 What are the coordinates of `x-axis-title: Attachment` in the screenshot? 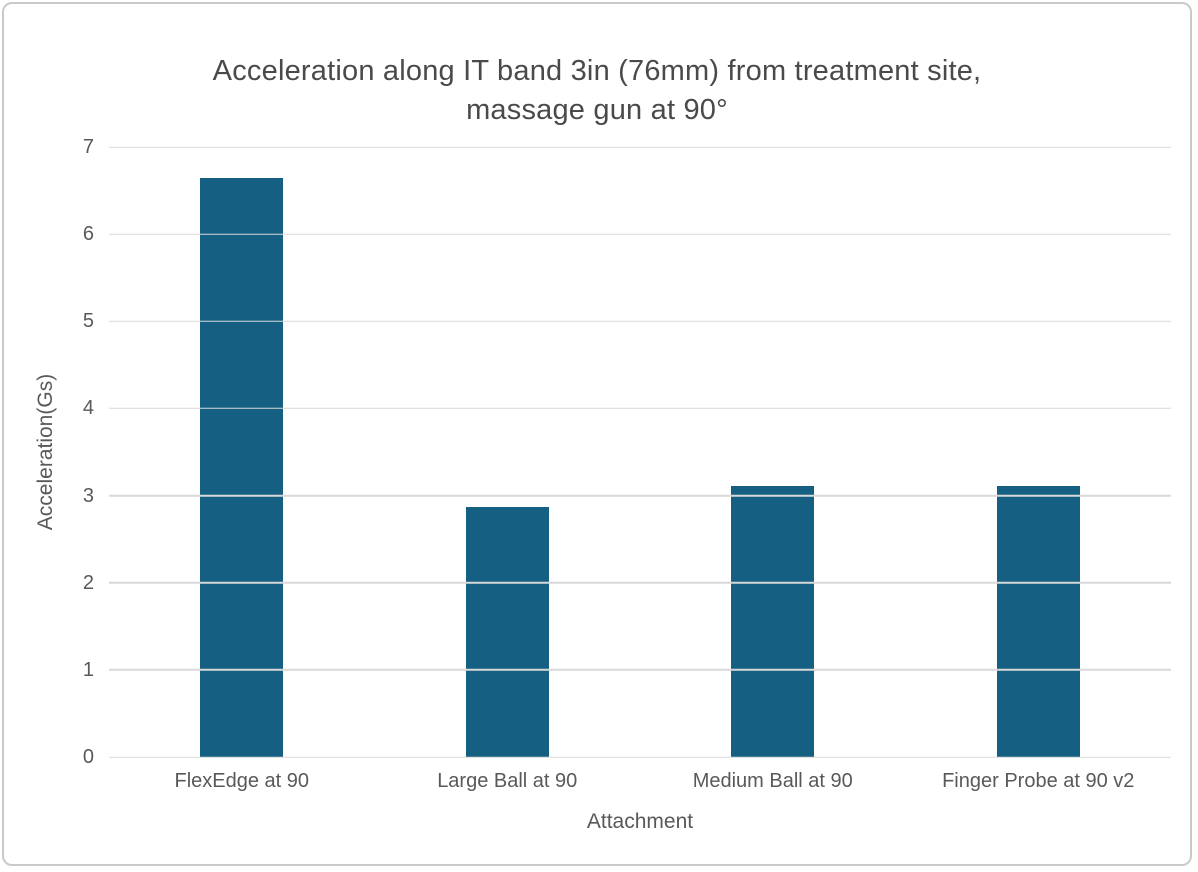 It's located at (640, 821).